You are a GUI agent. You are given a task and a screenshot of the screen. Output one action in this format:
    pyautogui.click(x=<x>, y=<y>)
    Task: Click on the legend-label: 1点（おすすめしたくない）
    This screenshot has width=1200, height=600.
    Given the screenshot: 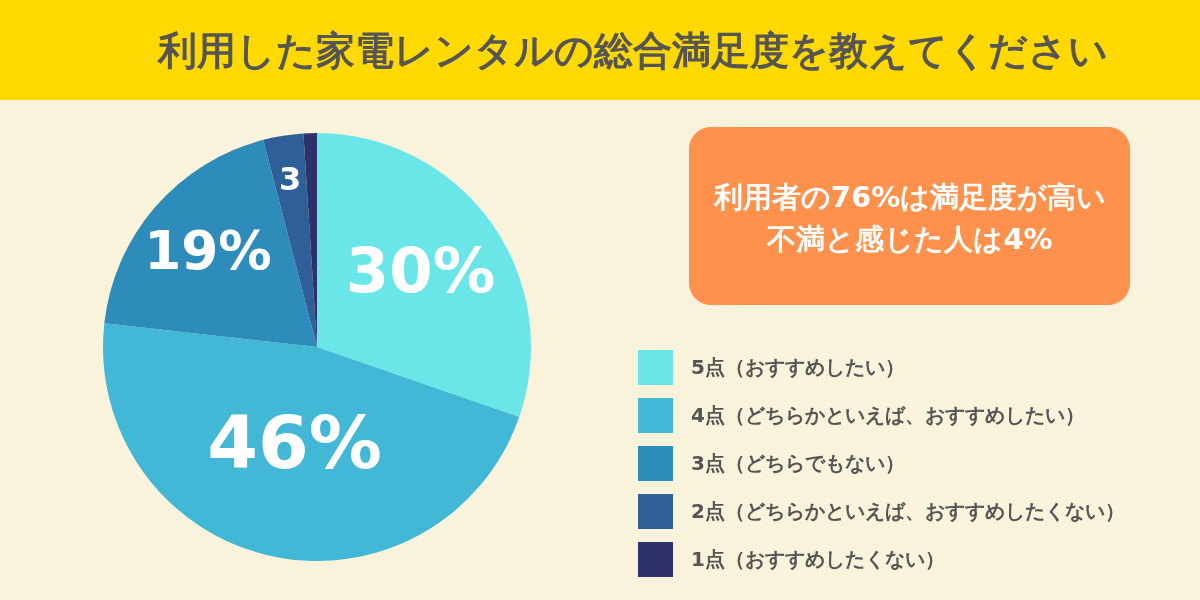 What is the action you would take?
    pyautogui.click(x=818, y=558)
    